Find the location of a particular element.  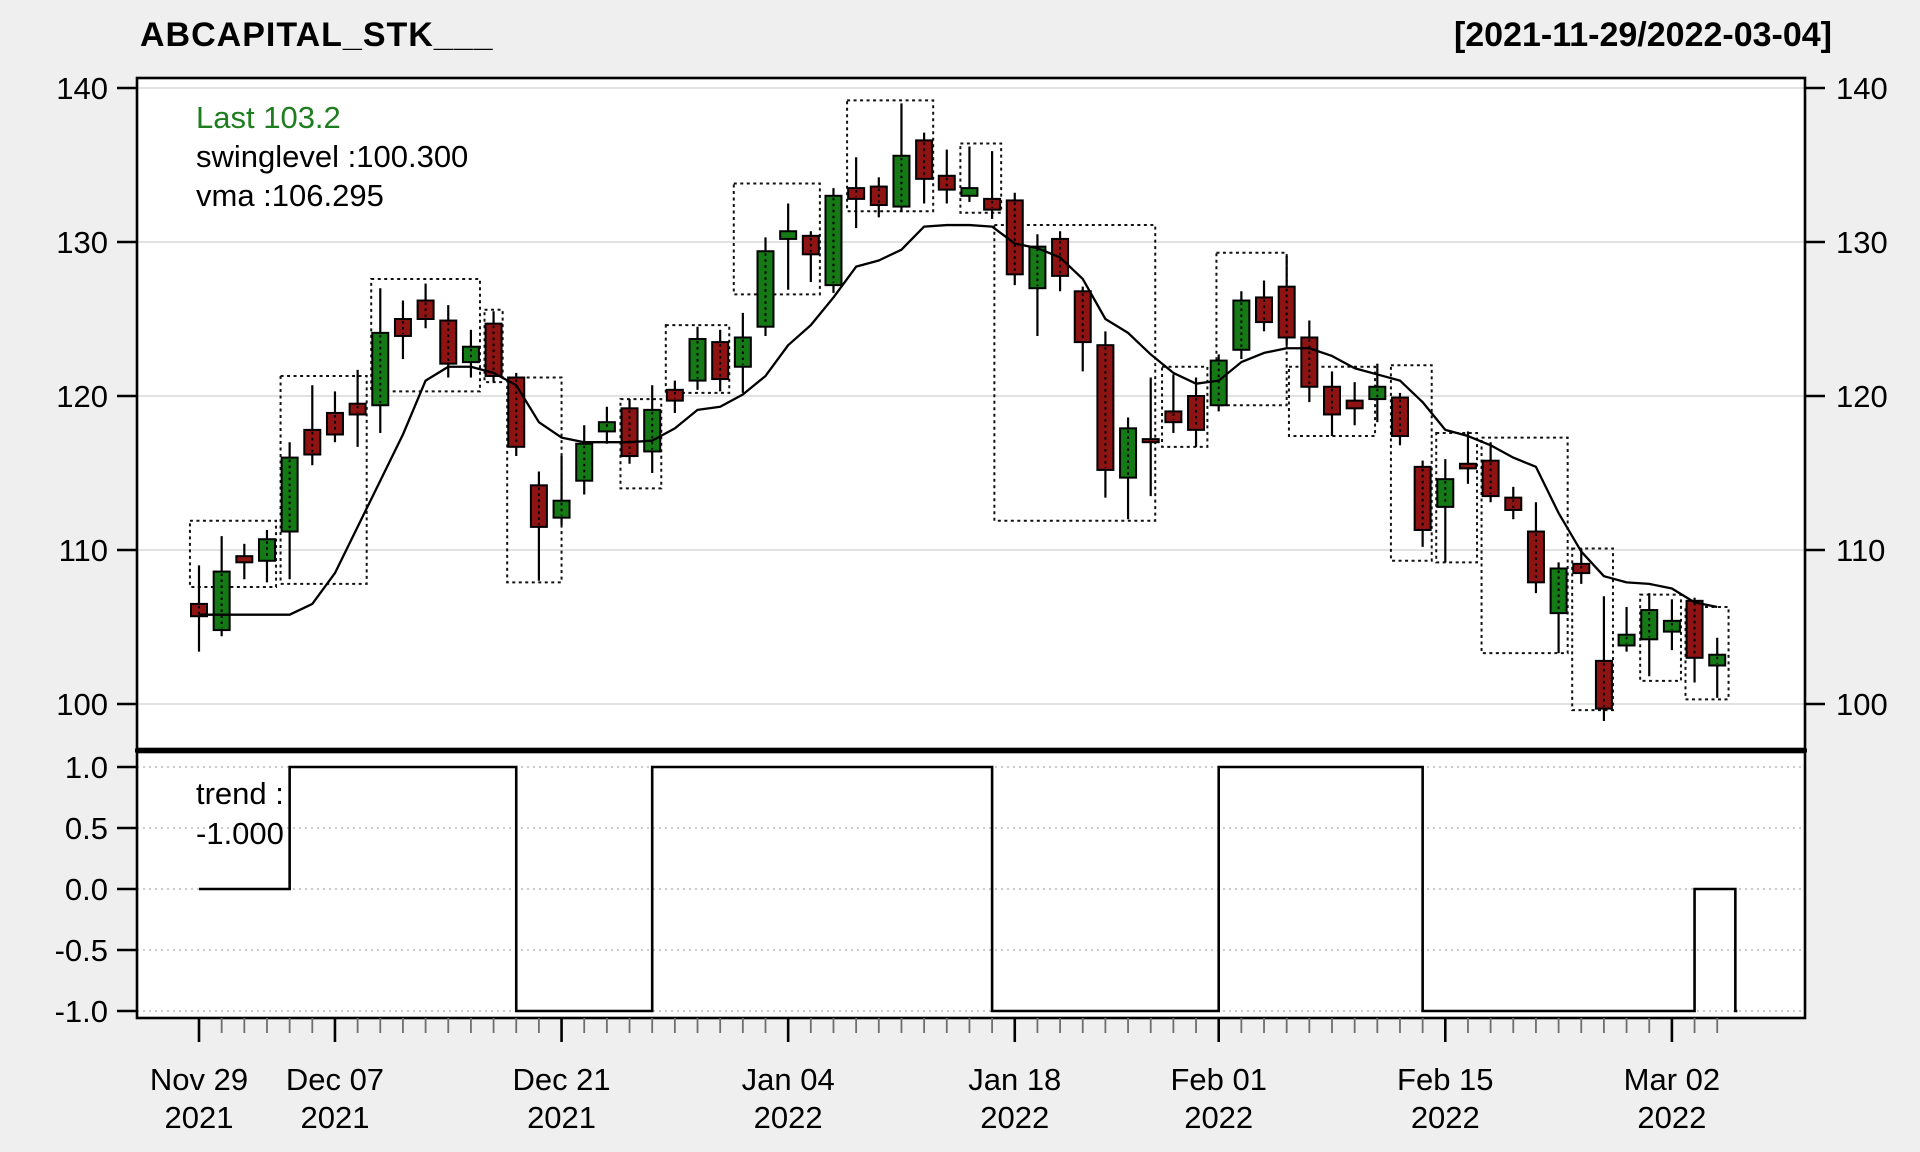

x-axis-date-label: Feb 15 is located at coordinates (1445, 1079).